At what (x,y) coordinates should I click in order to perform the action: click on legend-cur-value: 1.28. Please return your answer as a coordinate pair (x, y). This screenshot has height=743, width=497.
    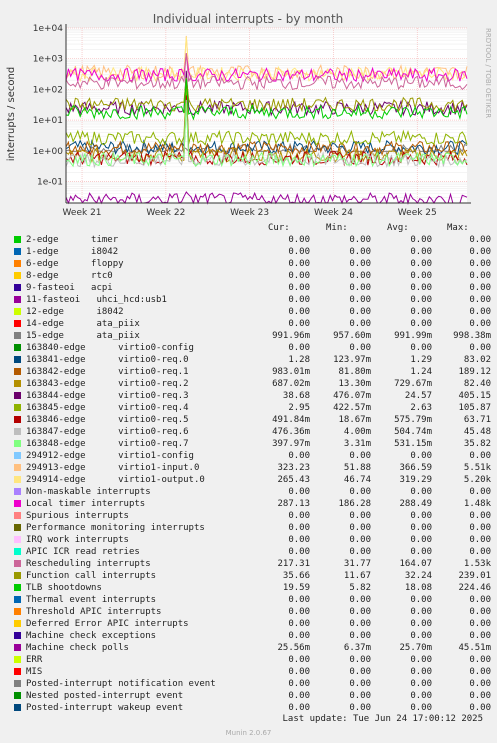
    Looking at the image, I should click on (299, 360).